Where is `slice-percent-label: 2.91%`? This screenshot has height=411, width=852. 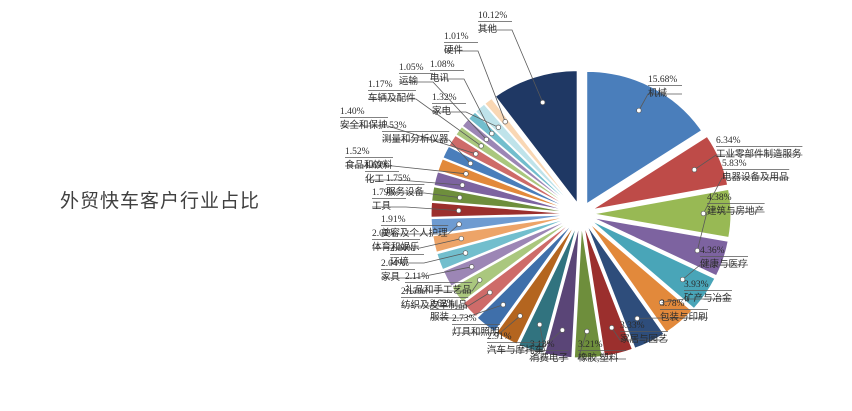 slice-percent-label: 2.91% is located at coordinates (499, 337).